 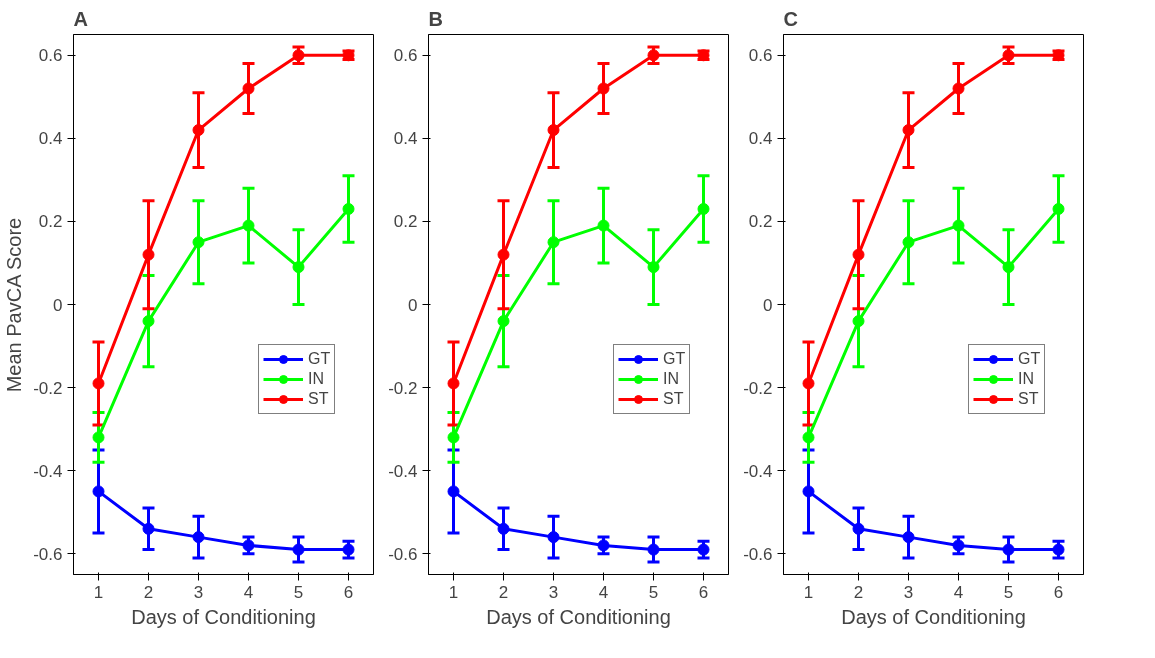 I want to click on y-axis-title: Mean PavCA Score, so click(x=14, y=305).